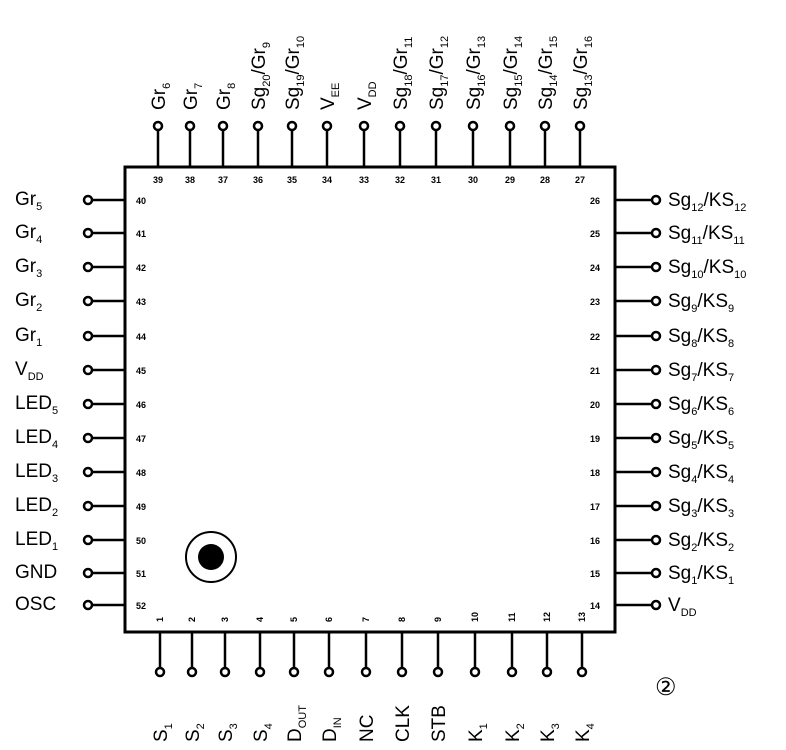 The height and width of the screenshot is (750, 786). I want to click on pin-label: Gr2, so click(28, 302).